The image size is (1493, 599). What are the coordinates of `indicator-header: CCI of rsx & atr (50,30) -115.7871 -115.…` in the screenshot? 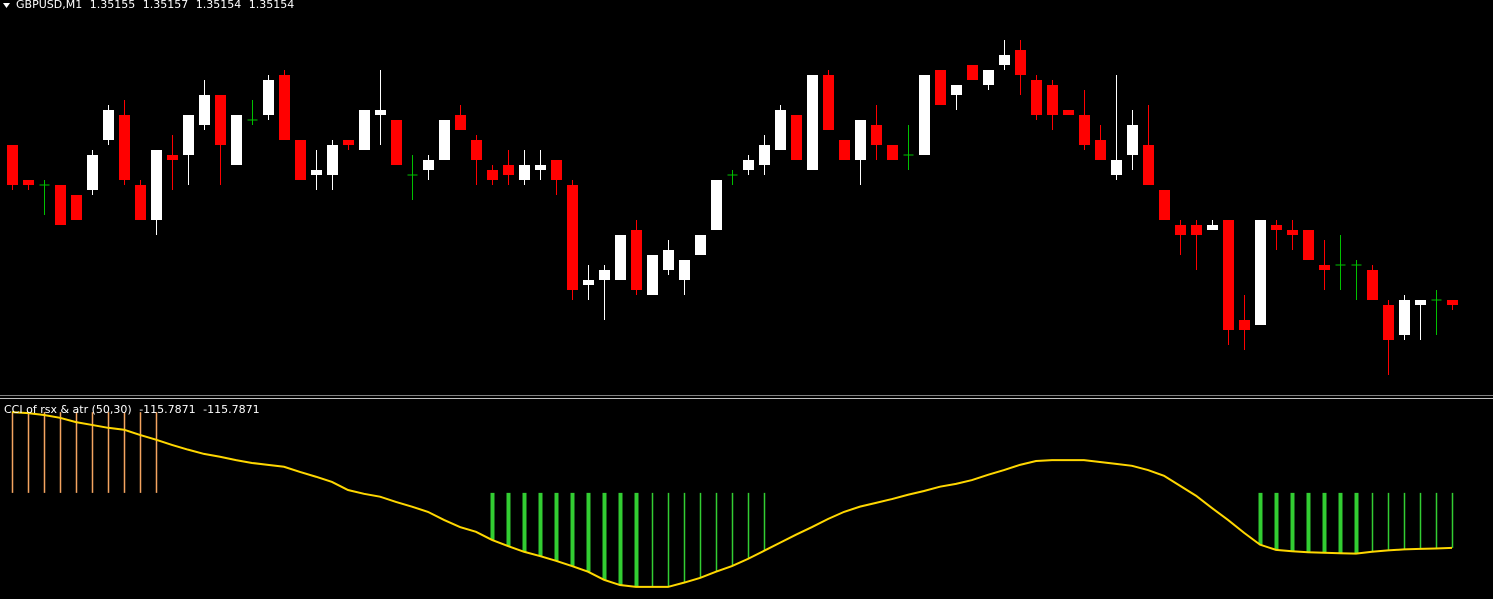 It's located at (134, 409).